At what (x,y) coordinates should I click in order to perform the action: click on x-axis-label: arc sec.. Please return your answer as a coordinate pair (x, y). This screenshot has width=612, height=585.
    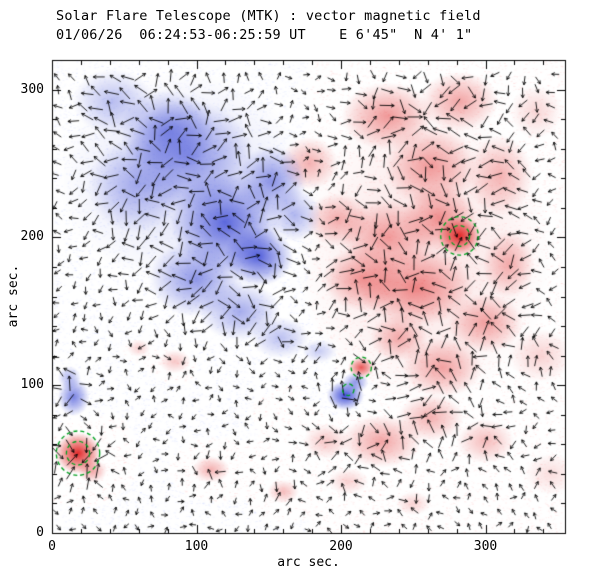
    Looking at the image, I should click on (308, 562).